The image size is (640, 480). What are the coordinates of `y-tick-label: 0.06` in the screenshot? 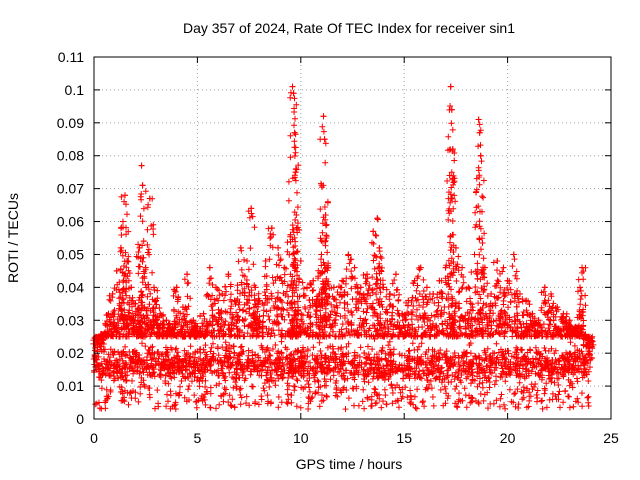 It's located at (70, 222).